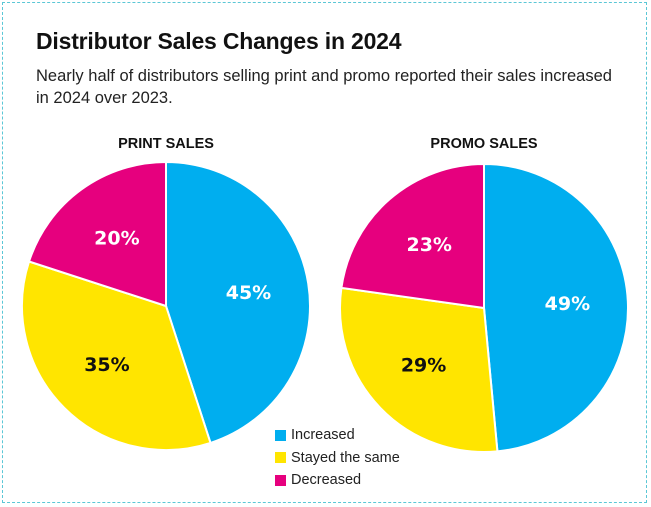 This screenshot has height=507, width=651. What do you see at coordinates (219, 41) in the screenshot?
I see `chart-title: Distributor Sales Changes in 2024` at bounding box center [219, 41].